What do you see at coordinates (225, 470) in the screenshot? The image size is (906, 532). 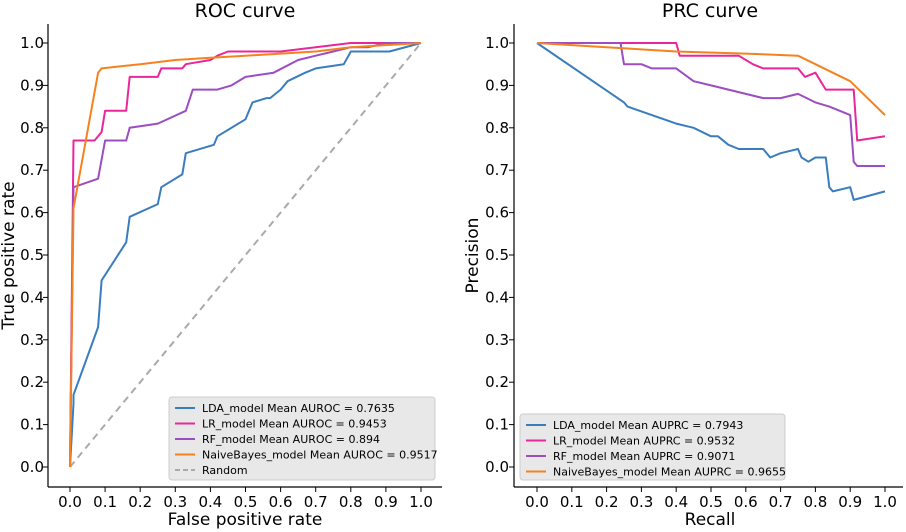 I see `legend-entry: Random` at bounding box center [225, 470].